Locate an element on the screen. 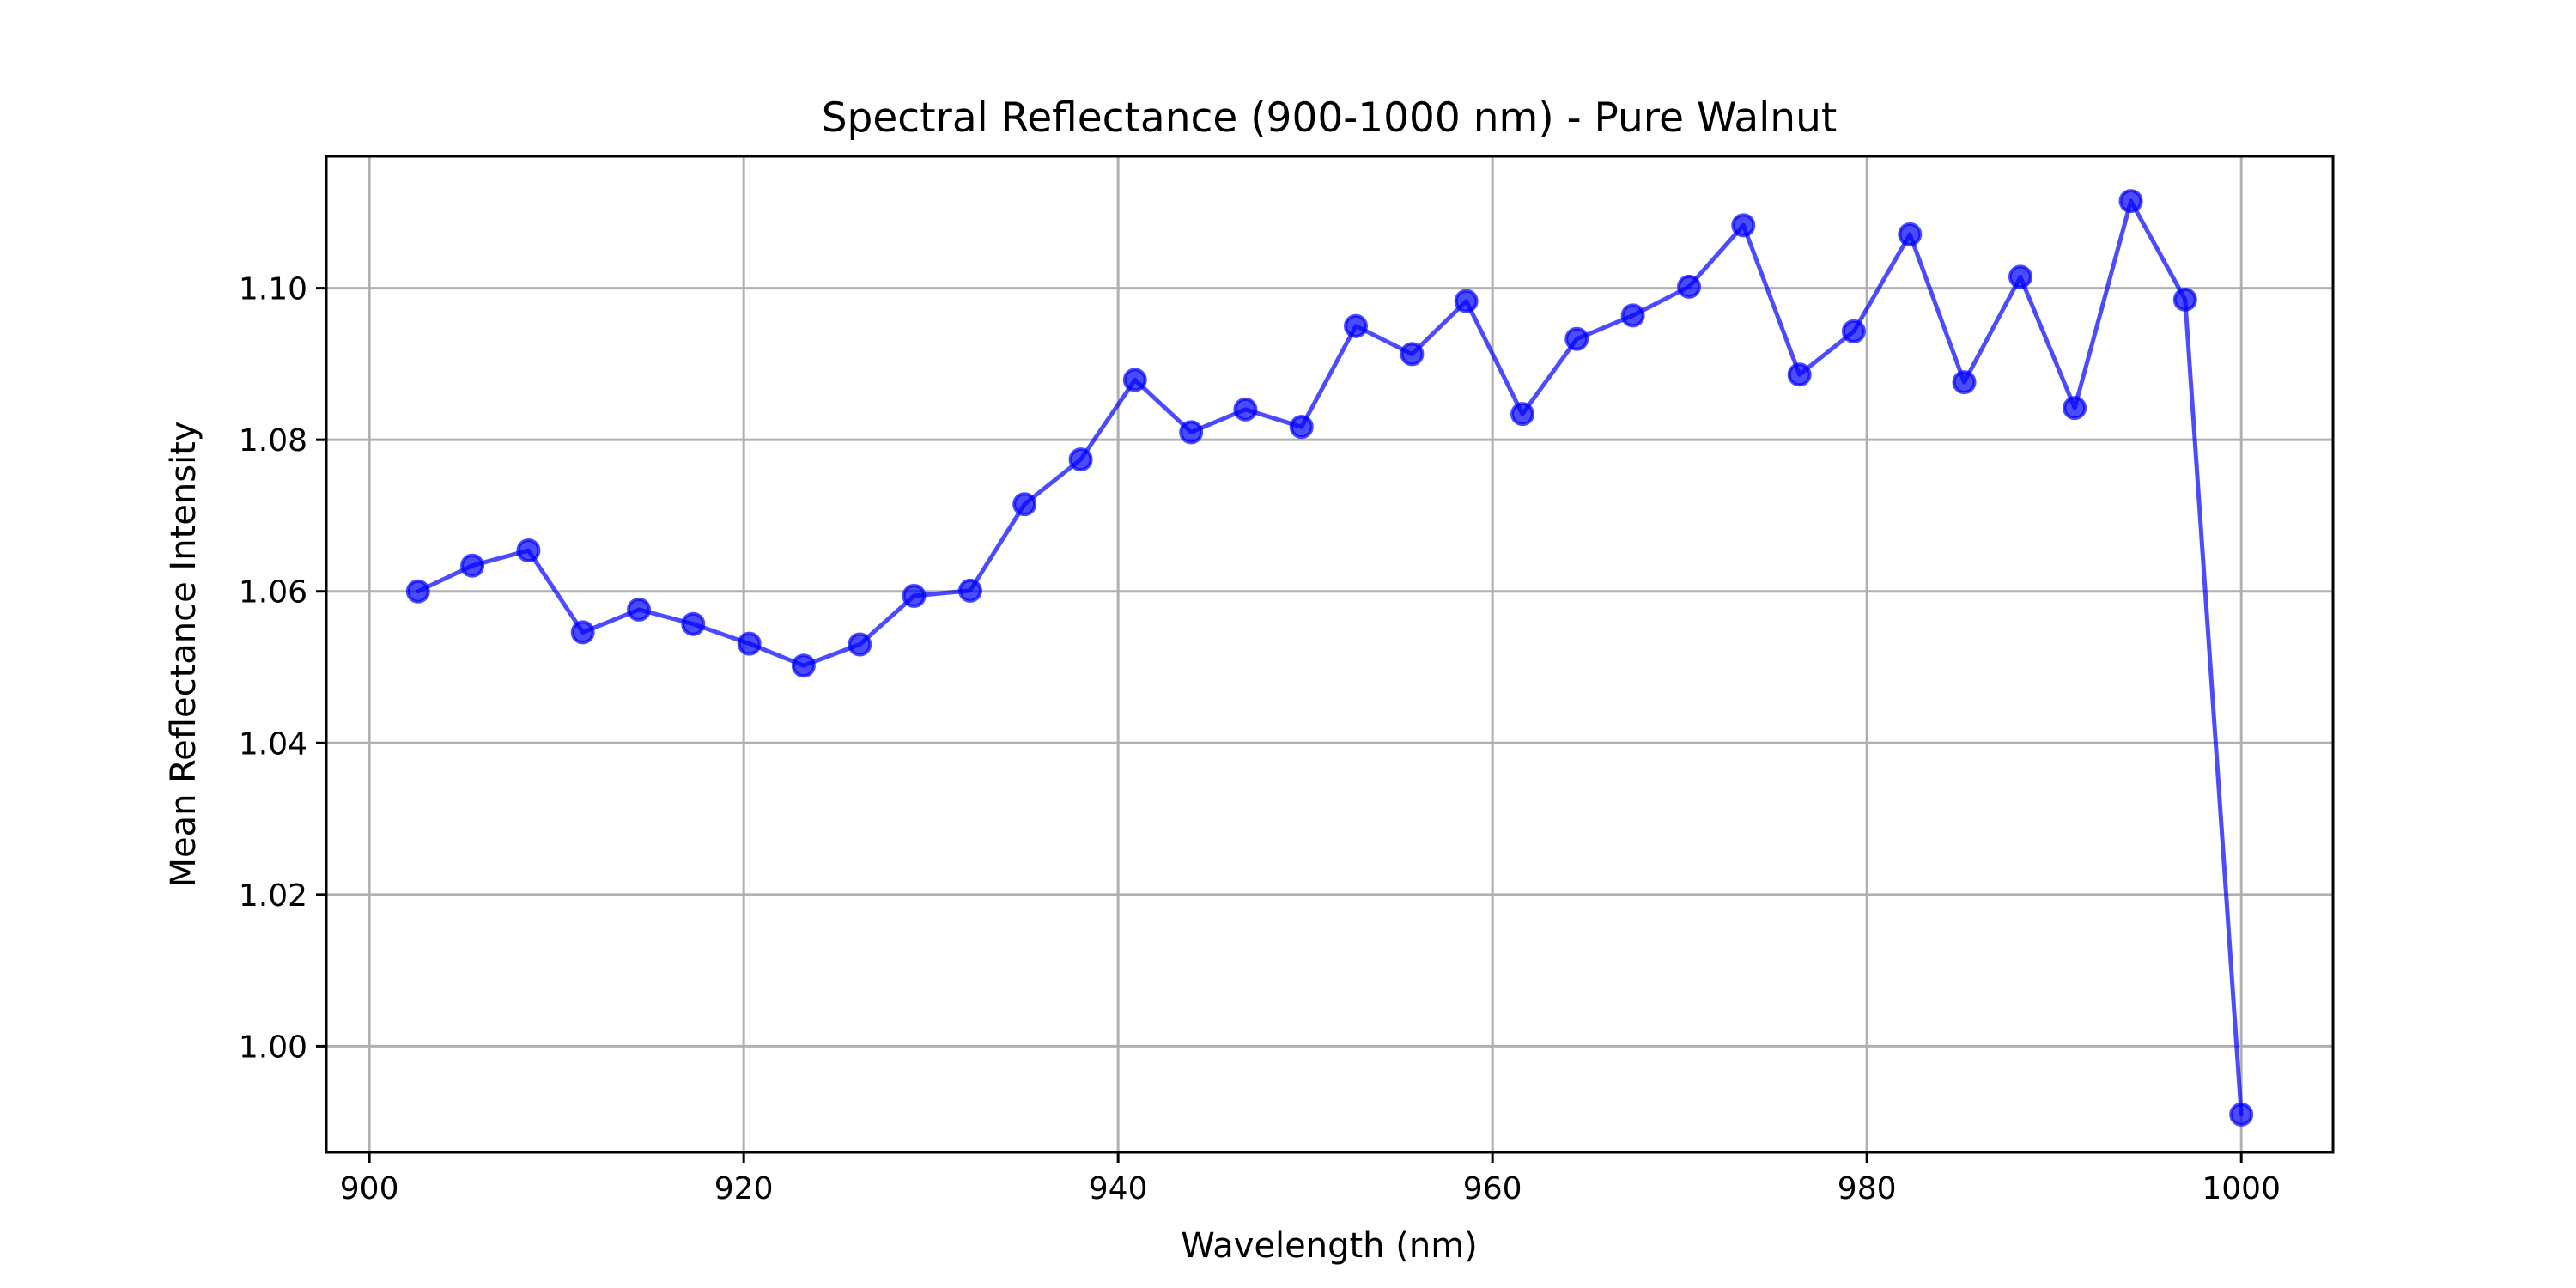  x-tick-label: 1000 is located at coordinates (2241, 1188).